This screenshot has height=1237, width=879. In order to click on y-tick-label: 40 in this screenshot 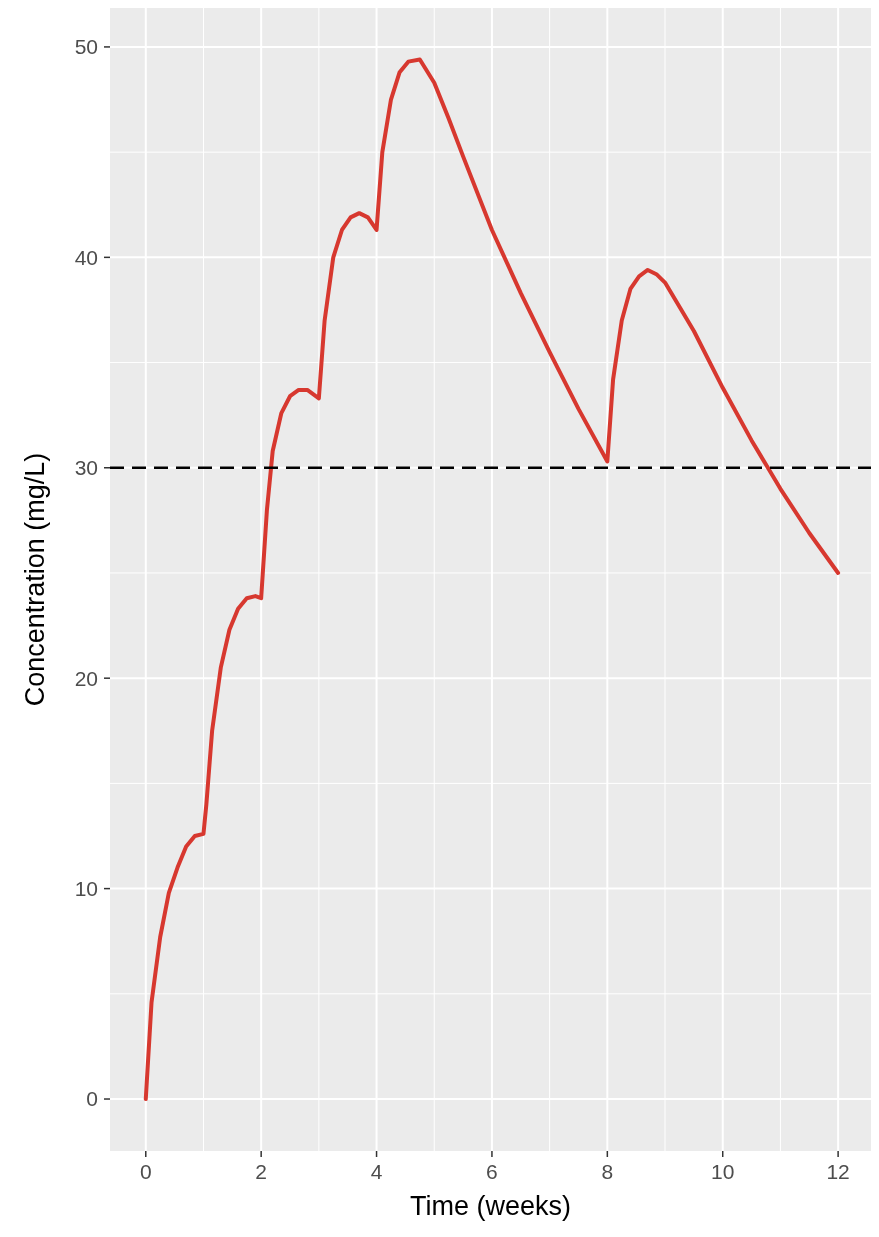, I will do `click(86, 257)`.